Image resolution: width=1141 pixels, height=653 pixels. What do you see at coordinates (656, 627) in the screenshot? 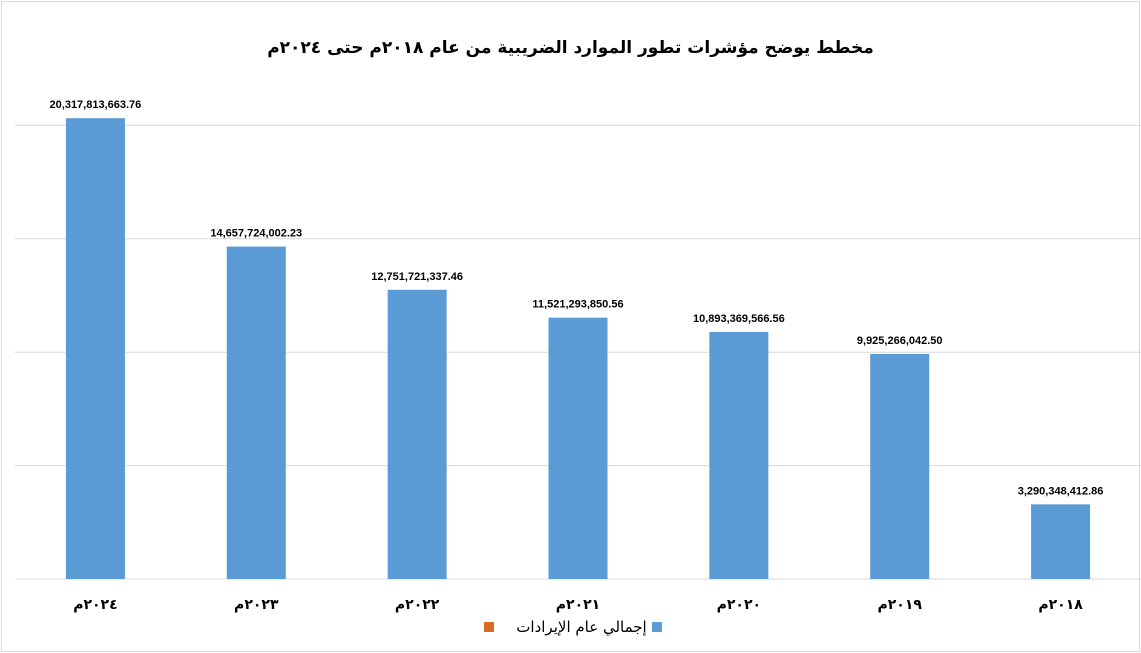
I see `legend-swatch-revenue` at bounding box center [656, 627].